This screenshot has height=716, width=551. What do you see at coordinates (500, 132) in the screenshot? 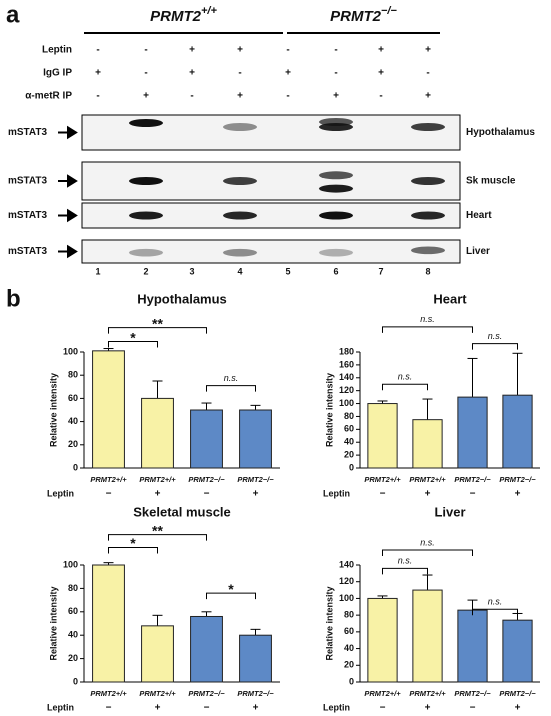
I see `blot-right-label: Hypothalamus` at bounding box center [500, 132].